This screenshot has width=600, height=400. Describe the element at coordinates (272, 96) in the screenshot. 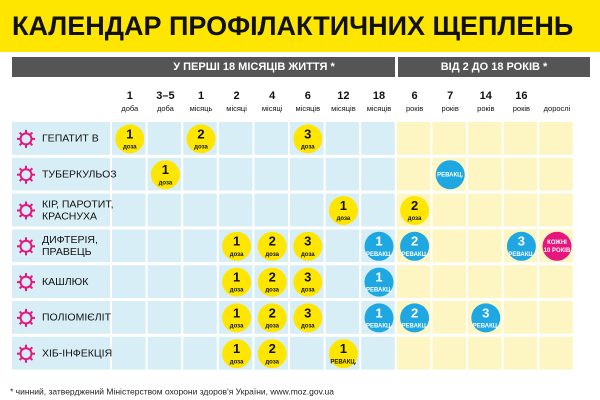

I see `column-number: 4` at that location.